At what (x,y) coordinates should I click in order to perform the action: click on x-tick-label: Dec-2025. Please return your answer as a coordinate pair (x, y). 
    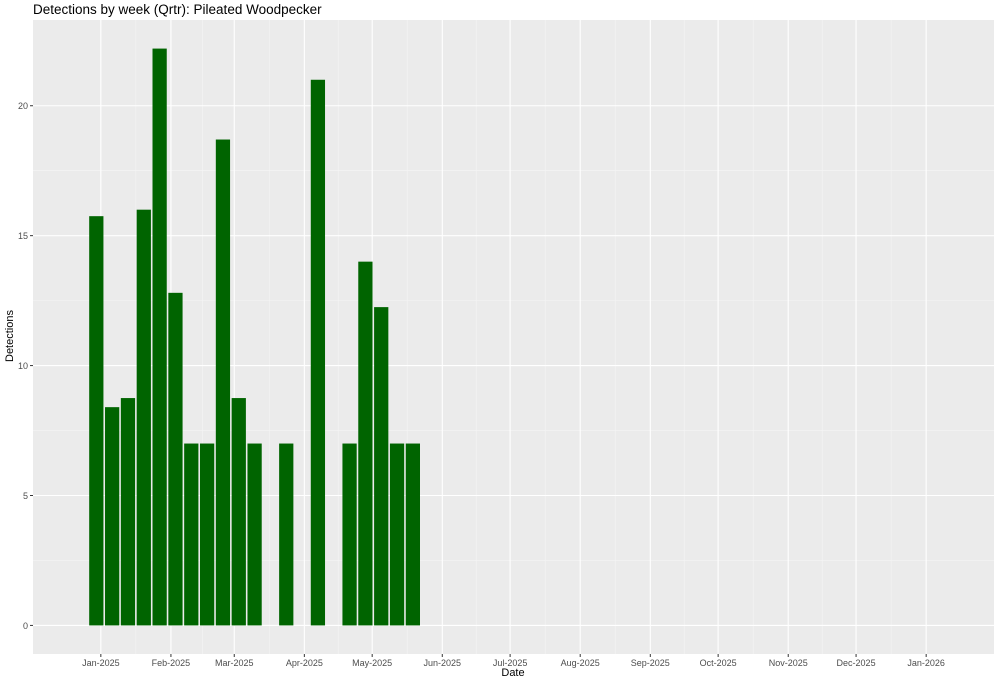
    Looking at the image, I should click on (856, 663).